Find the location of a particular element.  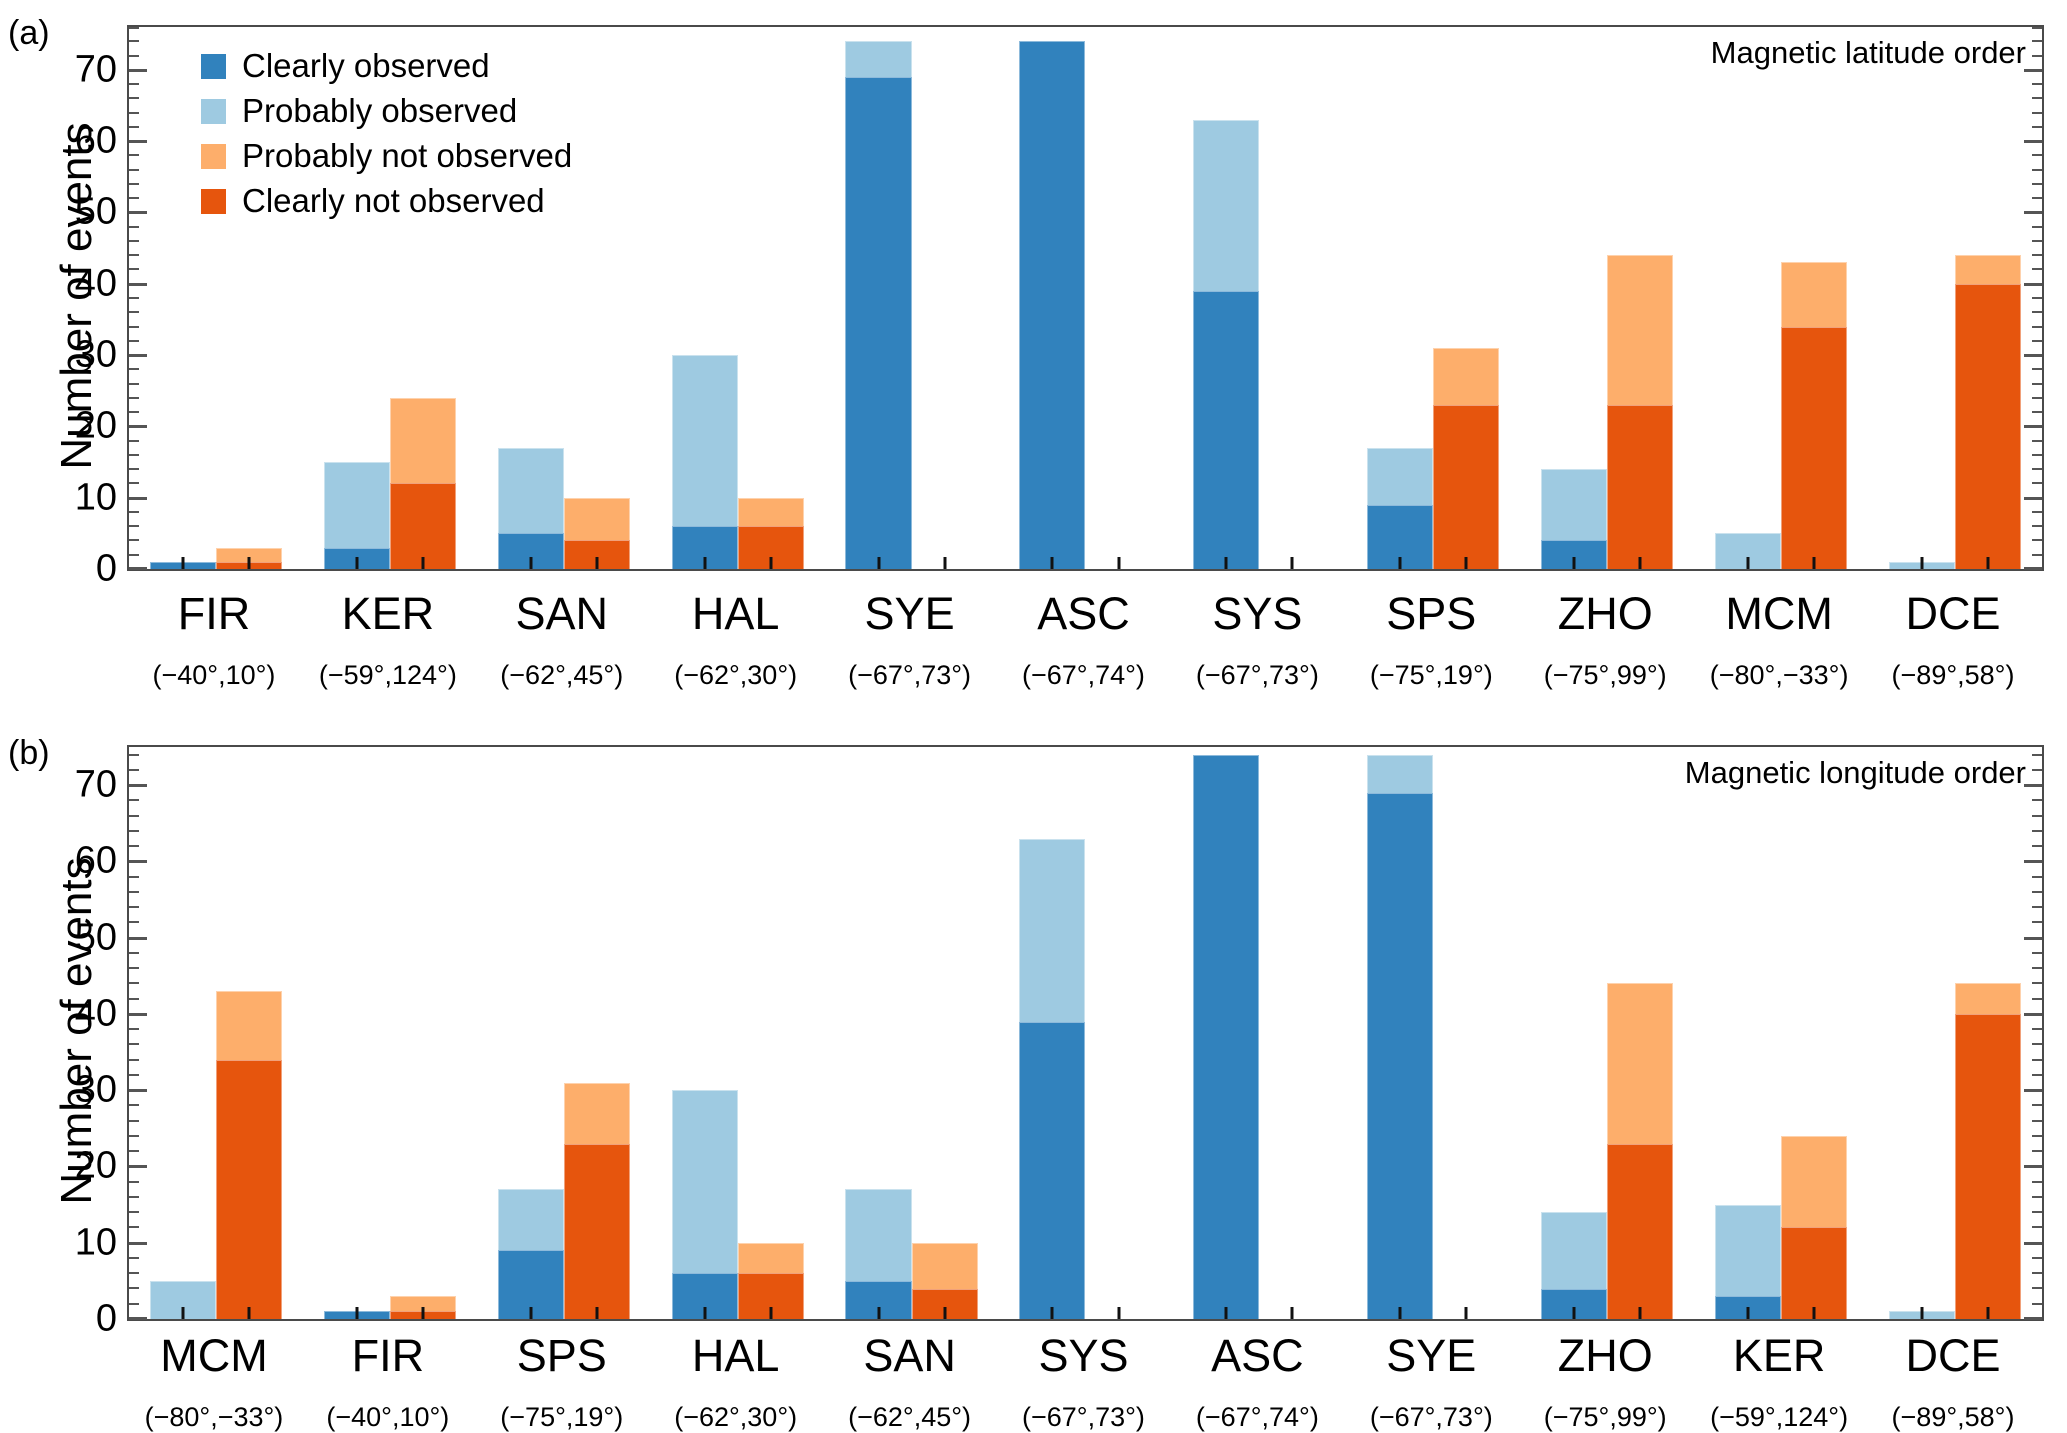

bar-group-SYS is located at coordinates (1086, 1033).